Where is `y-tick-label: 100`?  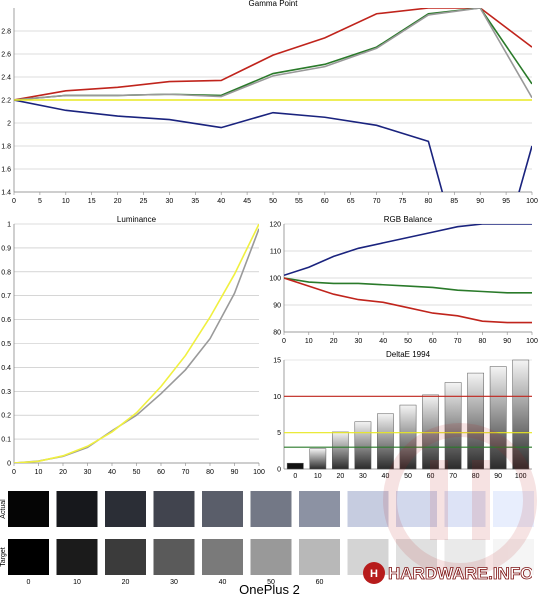
y-tick-label: 100 is located at coordinates (275, 279).